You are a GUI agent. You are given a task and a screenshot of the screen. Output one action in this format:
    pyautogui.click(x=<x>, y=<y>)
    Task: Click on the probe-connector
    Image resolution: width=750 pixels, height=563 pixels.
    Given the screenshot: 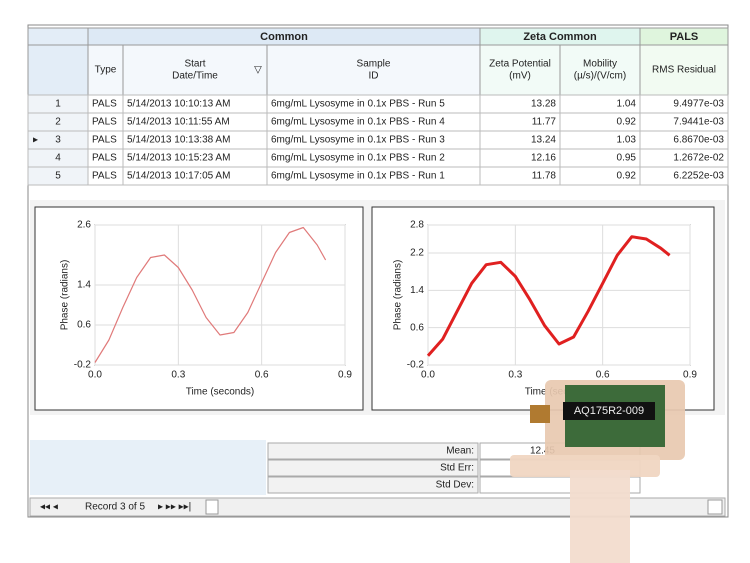 What is the action you would take?
    pyautogui.click(x=540, y=414)
    